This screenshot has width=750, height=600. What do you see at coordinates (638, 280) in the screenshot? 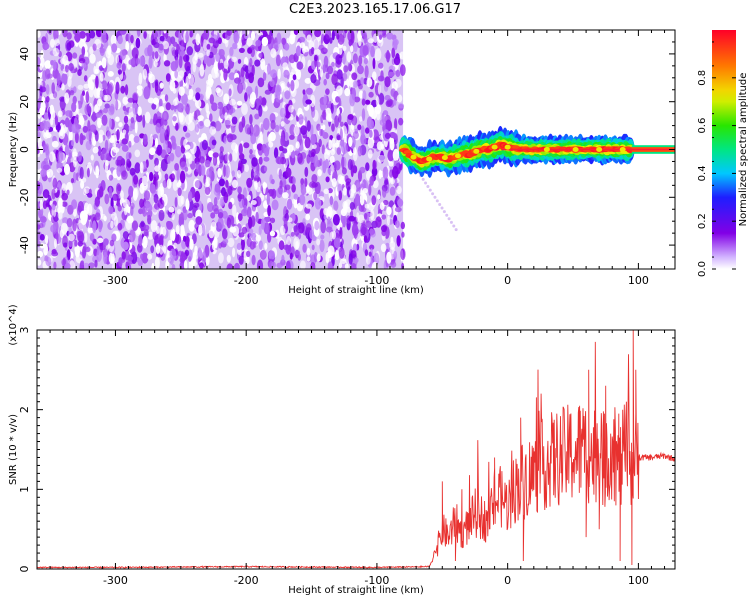
I see `top-x-tick-label: 100` at bounding box center [638, 280].